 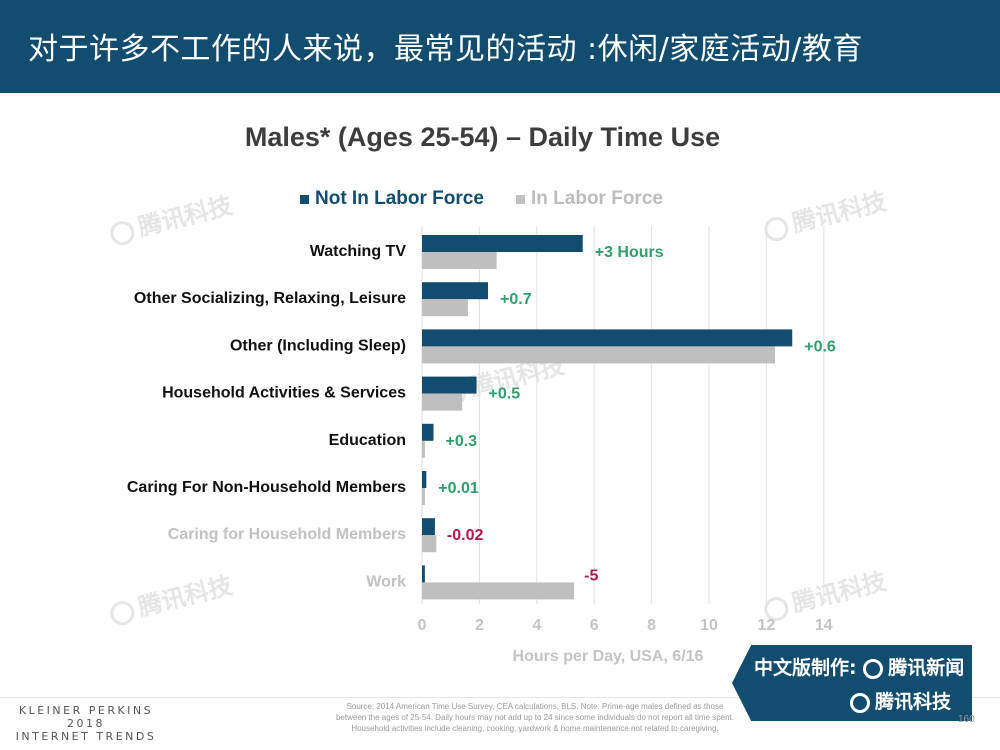 What do you see at coordinates (287, 534) in the screenshot?
I see `category-label: Caring for Household Members` at bounding box center [287, 534].